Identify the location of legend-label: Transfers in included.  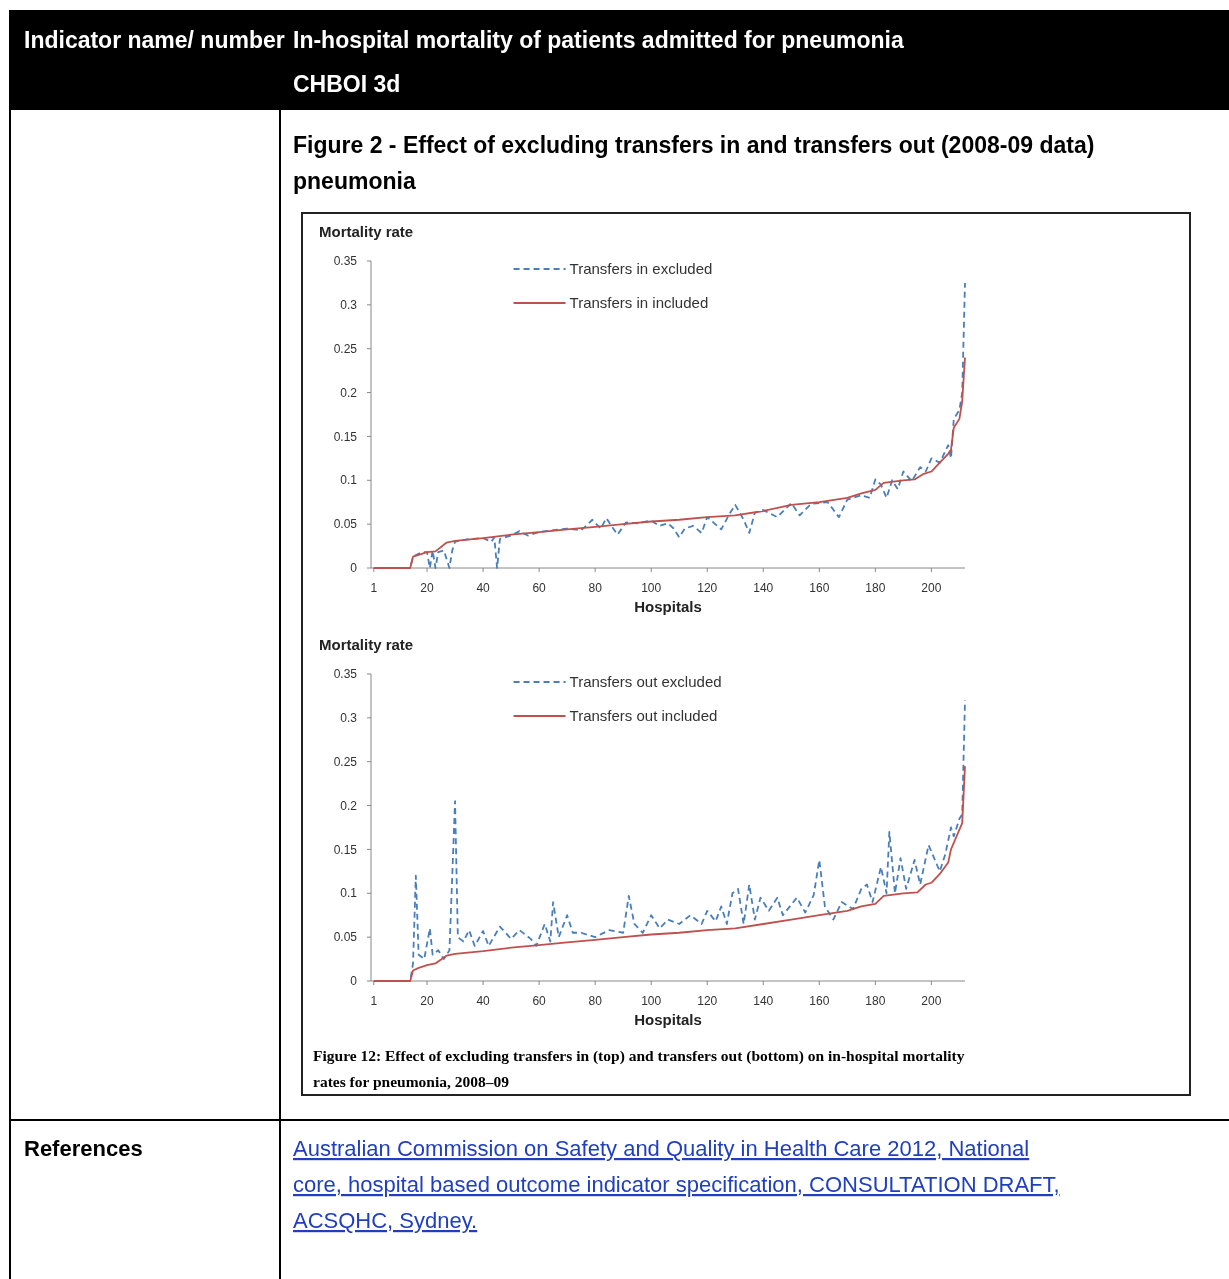
(639, 303).